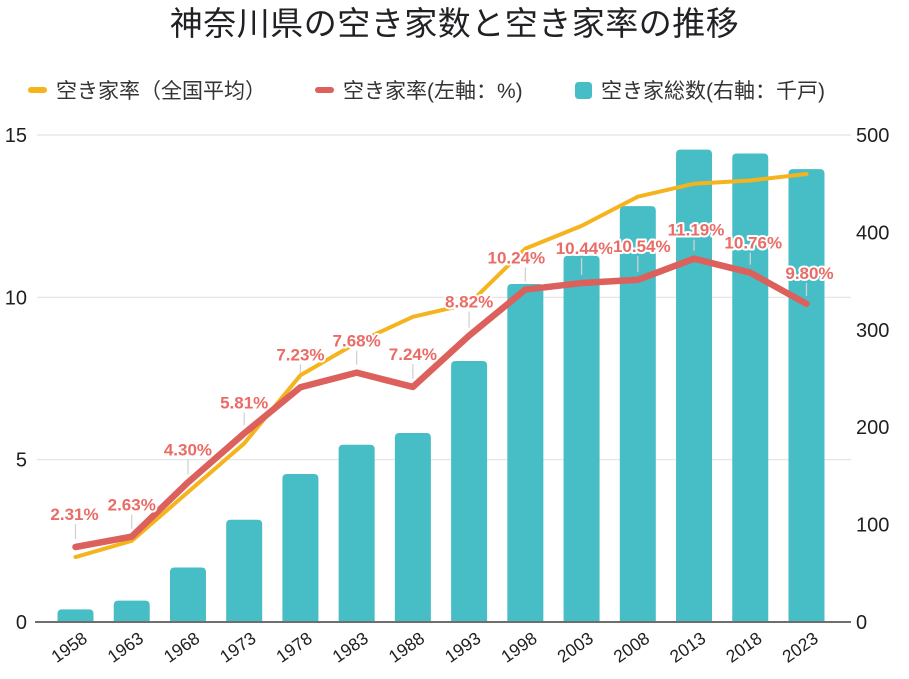  What do you see at coordinates (324, 90) in the screenshot?
I see `kanagawa-rate-line-swatch-icon` at bounding box center [324, 90].